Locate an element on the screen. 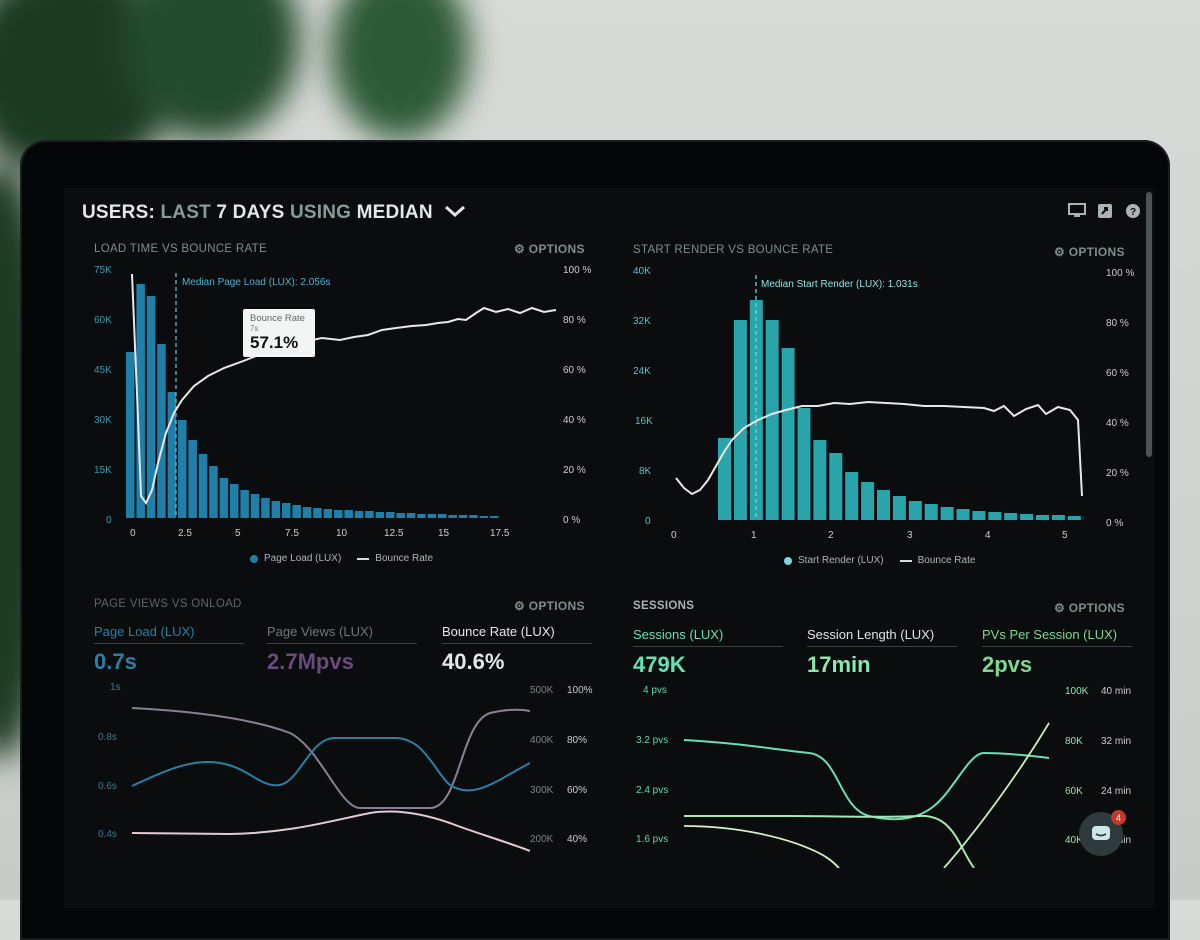 This screenshot has height=940, width=1200. options-button-panel4: ⚙ OPTIONS is located at coordinates (1089, 608).